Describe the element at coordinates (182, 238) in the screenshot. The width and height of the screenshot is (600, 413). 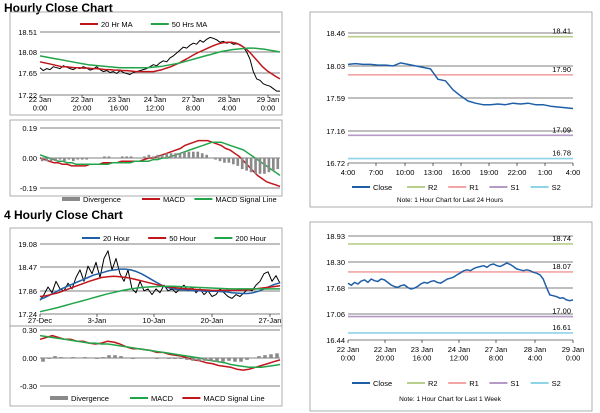
I see `four-hourly-price-legend-label-50-hour: 50 Hour` at that location.